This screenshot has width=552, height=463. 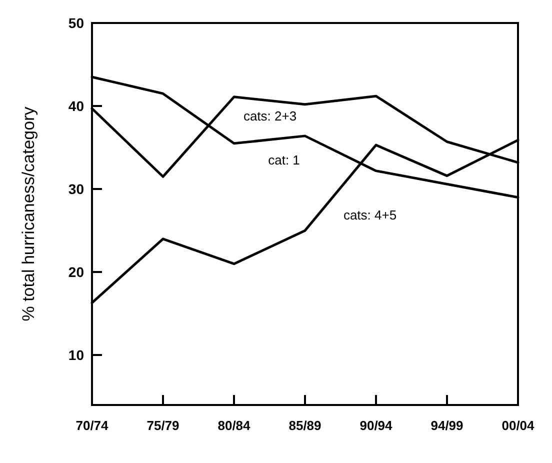 I want to click on y-tick-label: 20, so click(x=76, y=272).